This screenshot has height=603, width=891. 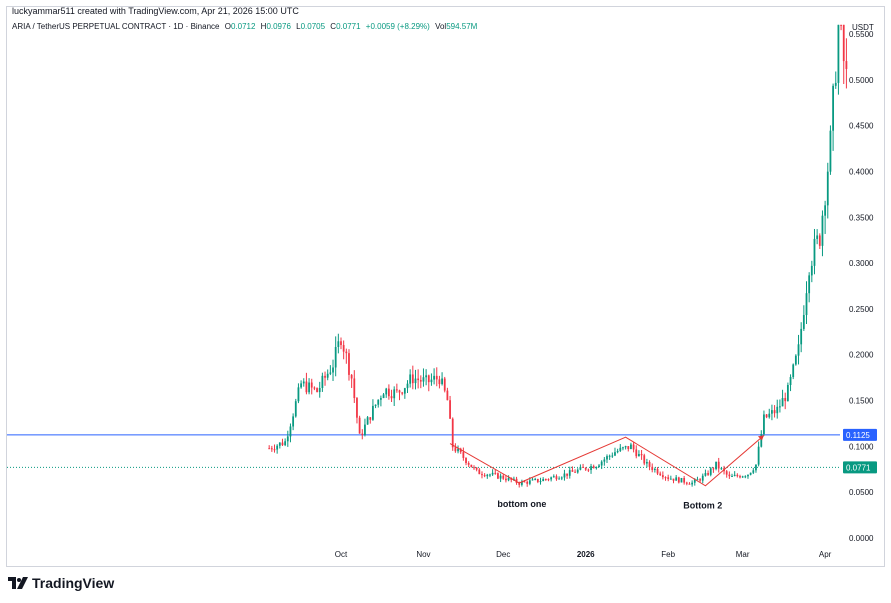 I want to click on y-tick-label: 0.2500, so click(x=861, y=309).